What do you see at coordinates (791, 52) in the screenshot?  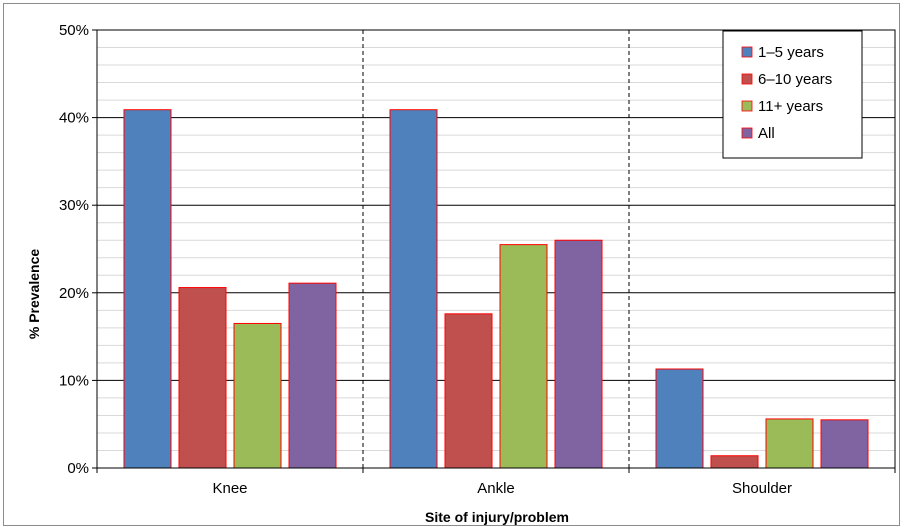 I see `legend-label: 1–5 years` at bounding box center [791, 52].